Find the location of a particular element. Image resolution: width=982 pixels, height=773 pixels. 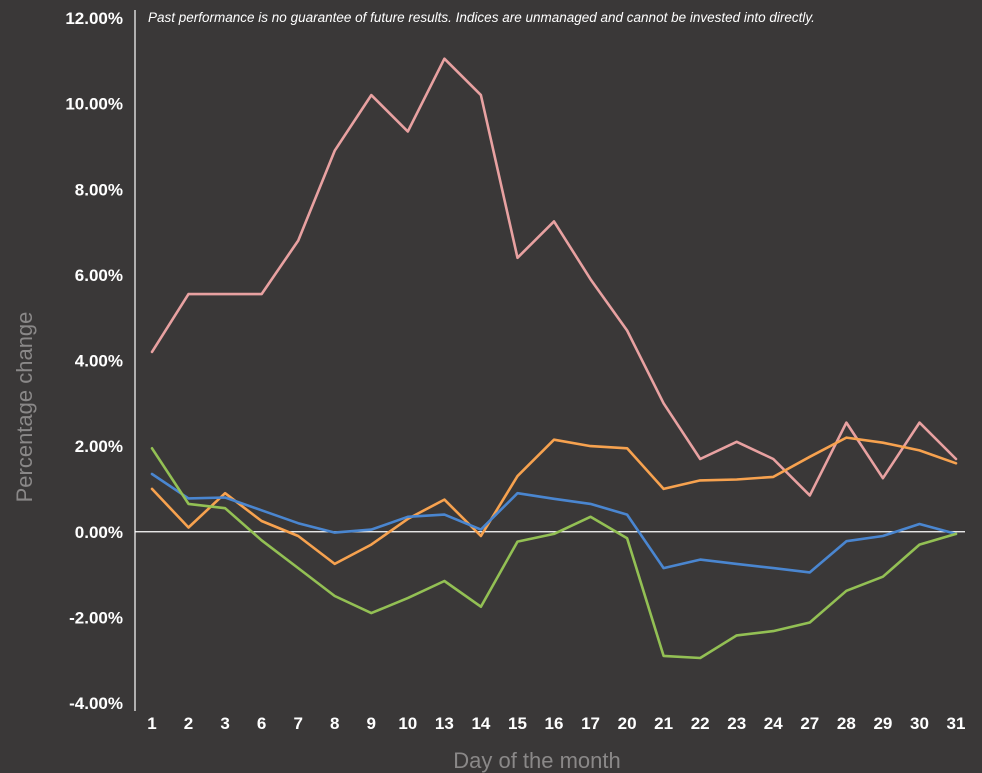

x-tick-label: 10 is located at coordinates (407, 723).